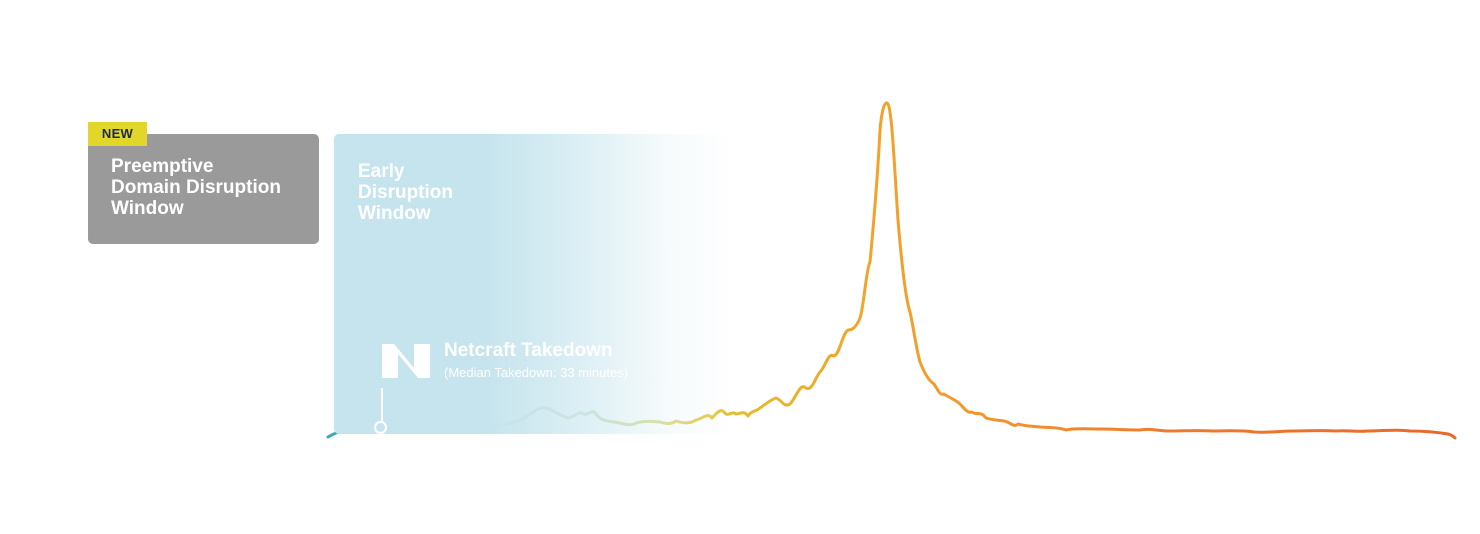 The height and width of the screenshot is (534, 1480). I want to click on netcraft-logo-icon, so click(406, 361).